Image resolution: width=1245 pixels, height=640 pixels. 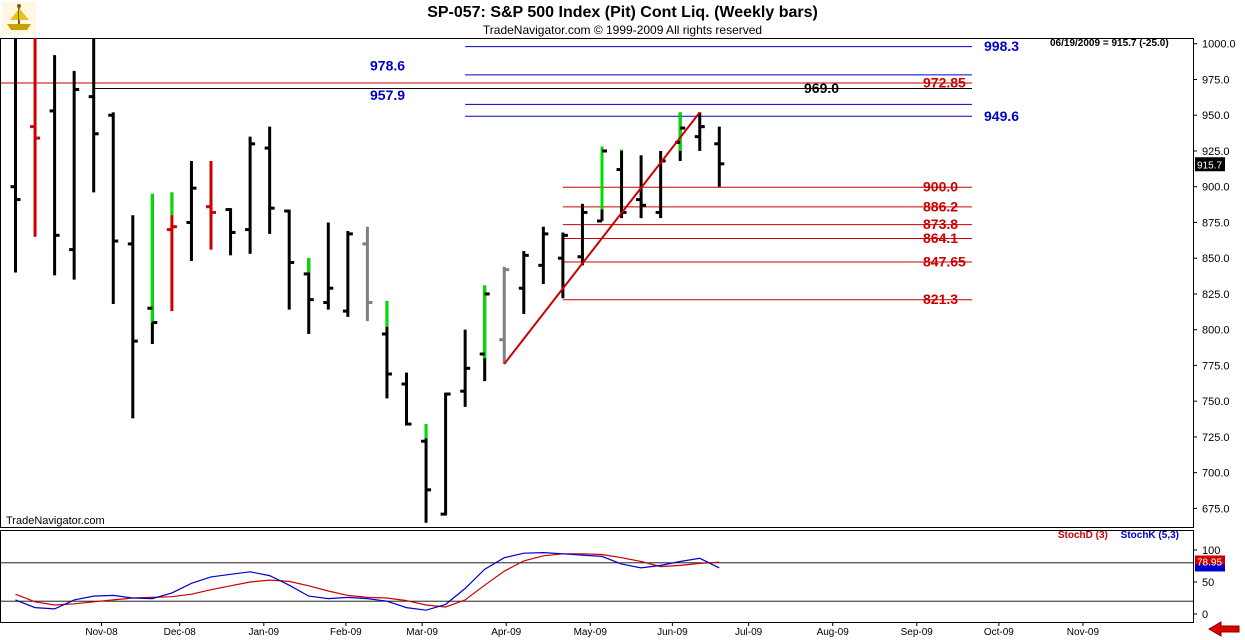 I want to click on last-price-info: 06/19/2009 = 915.7 (-25.0), so click(x=1109, y=43).